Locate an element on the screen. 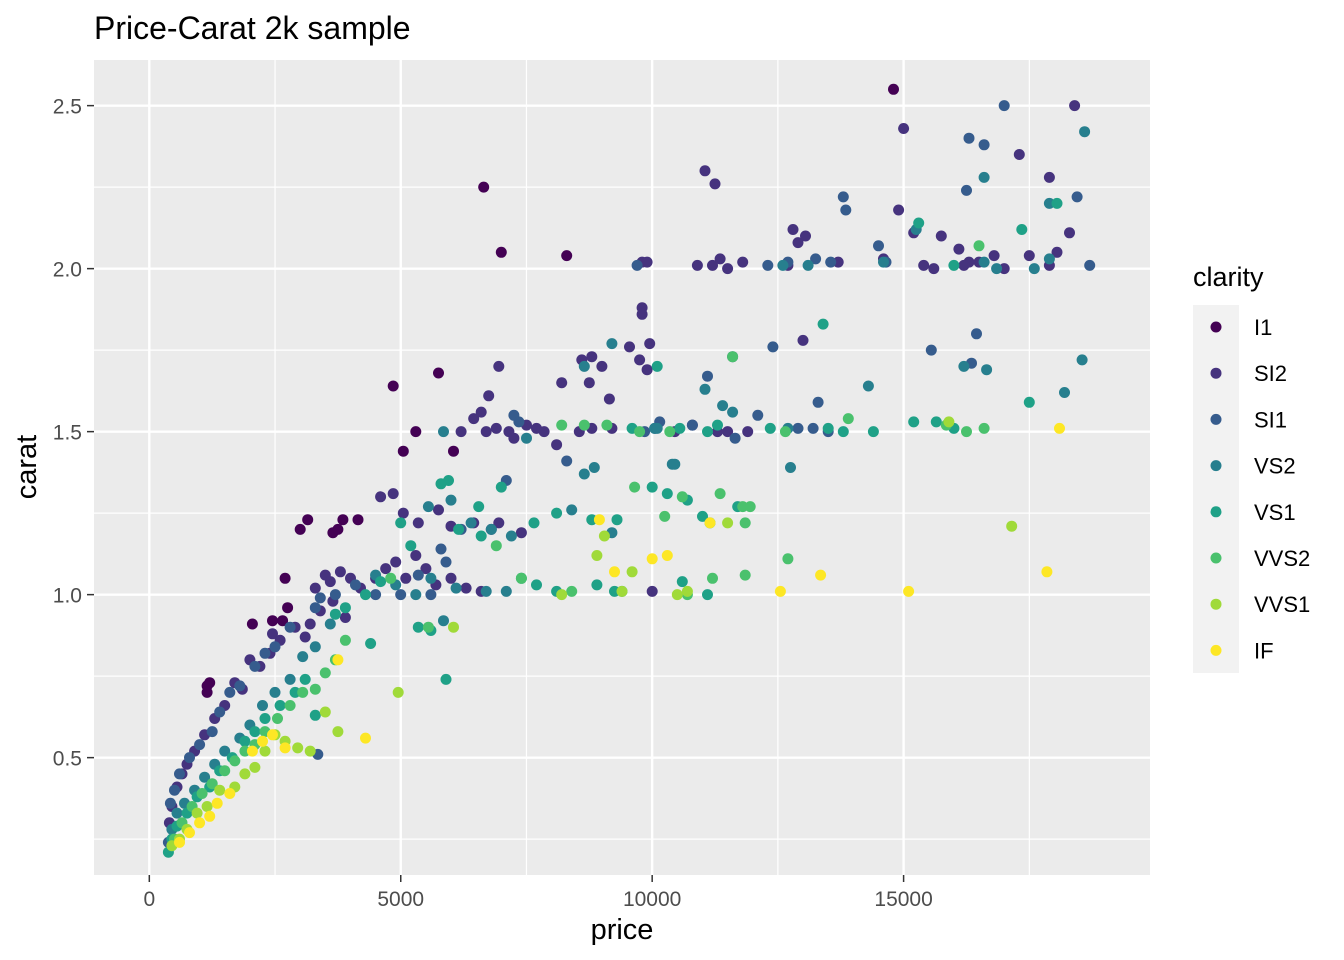  x-axis-title: price is located at coordinates (622, 930).